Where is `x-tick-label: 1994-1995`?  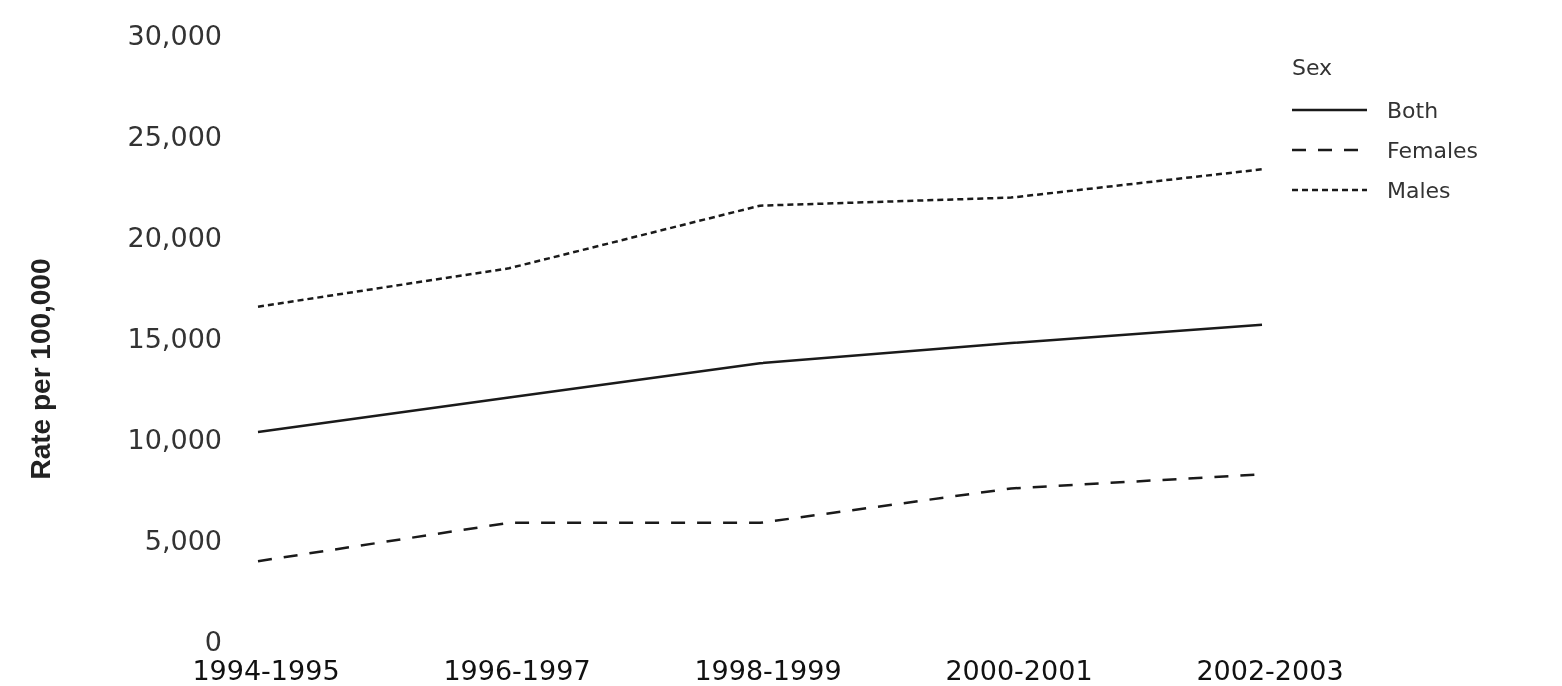
x-tick-label: 1994-1995 is located at coordinates (266, 670).